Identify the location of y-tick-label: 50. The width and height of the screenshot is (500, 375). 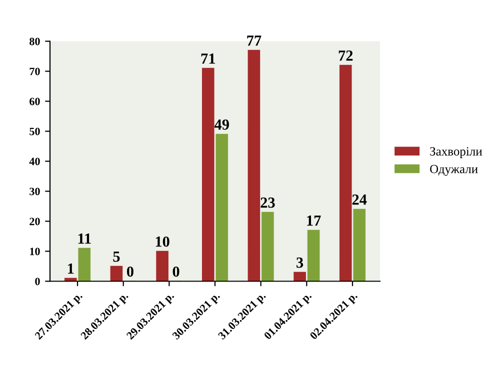
(35, 132).